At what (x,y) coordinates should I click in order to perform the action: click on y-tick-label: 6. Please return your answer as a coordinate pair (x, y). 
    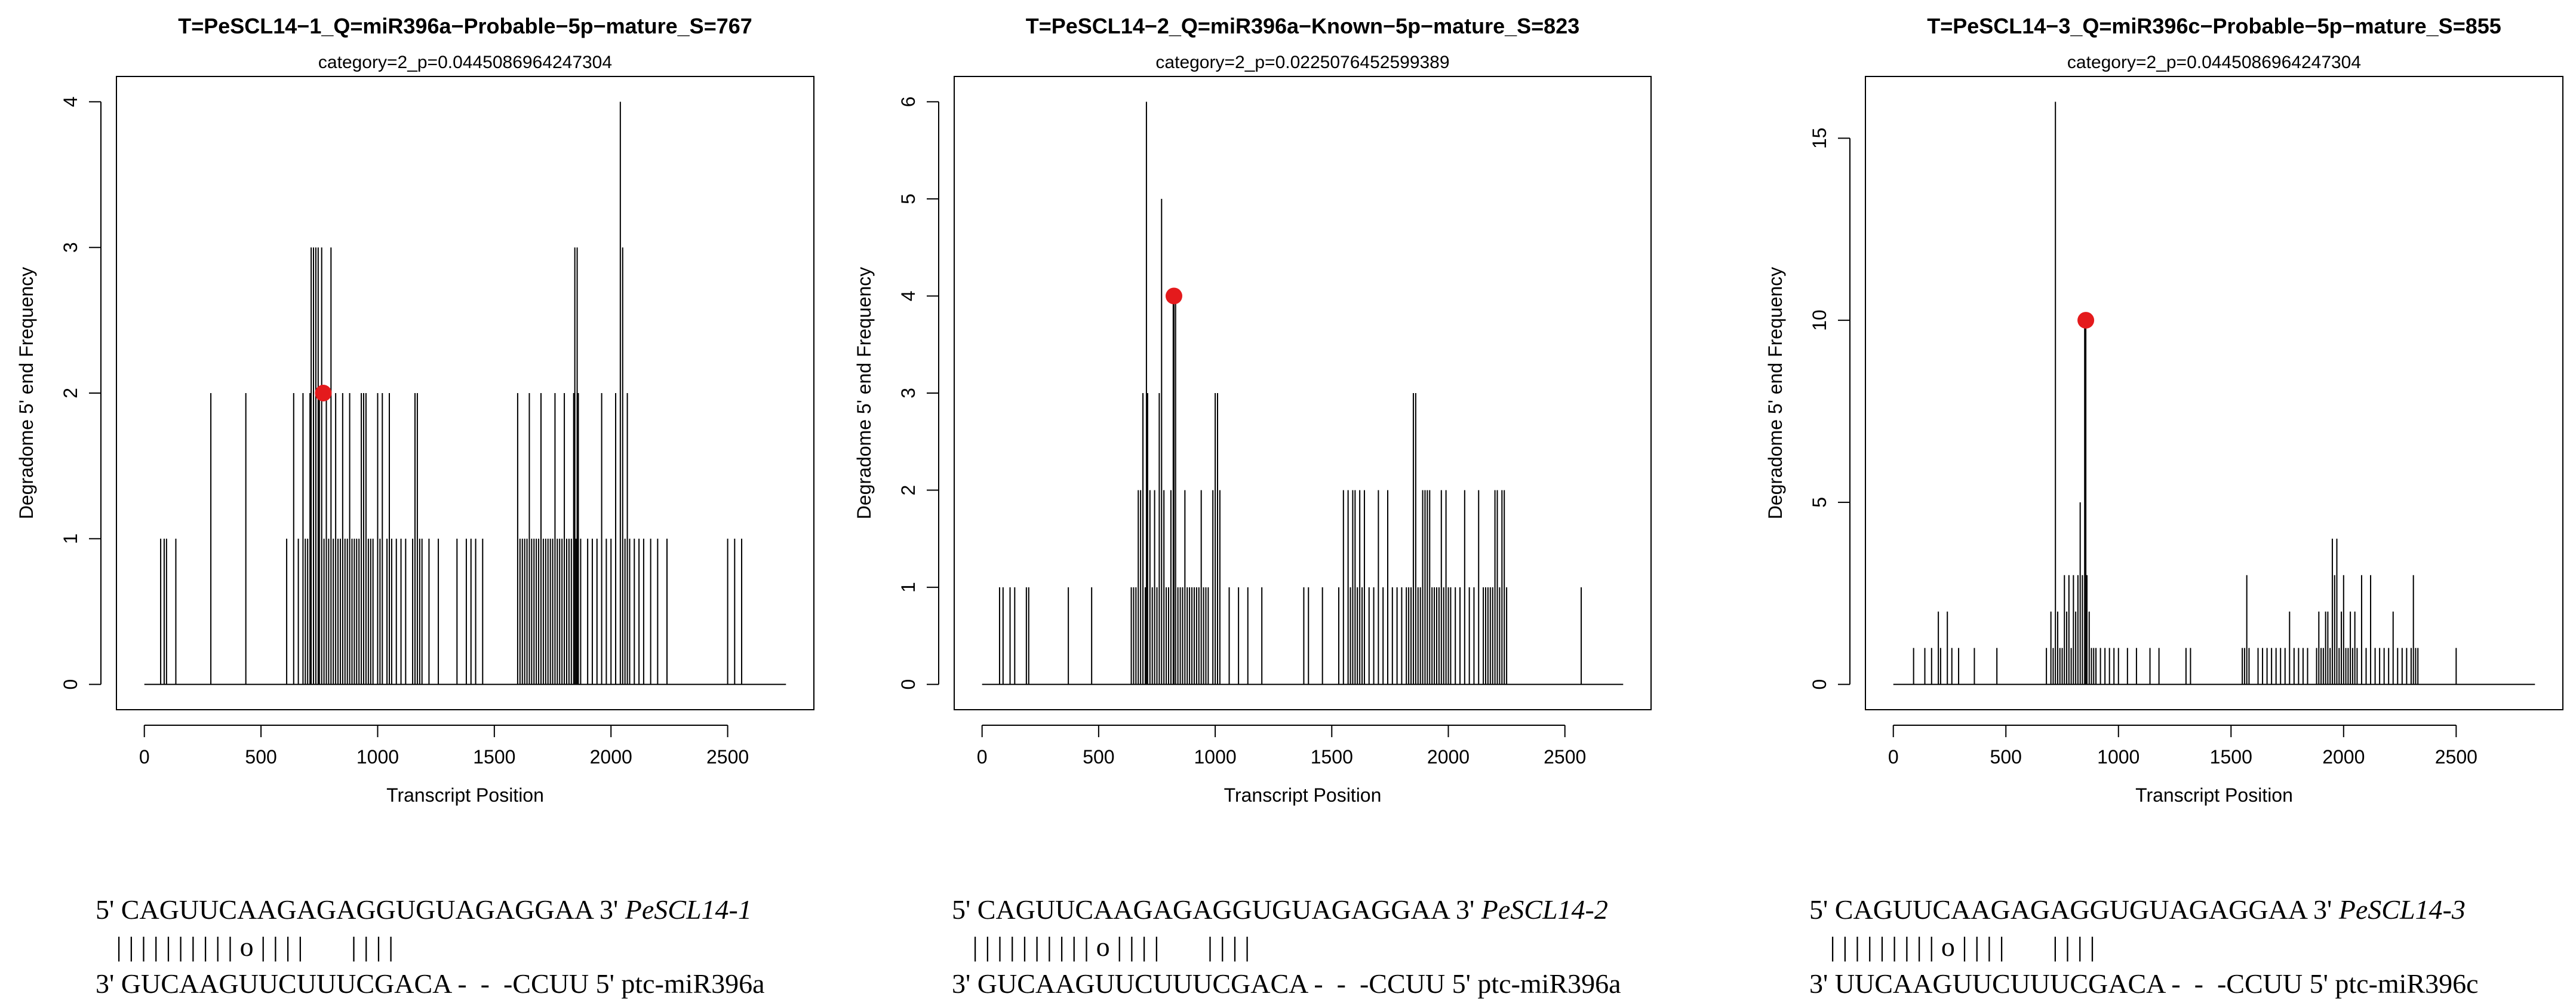
    Looking at the image, I should click on (908, 102).